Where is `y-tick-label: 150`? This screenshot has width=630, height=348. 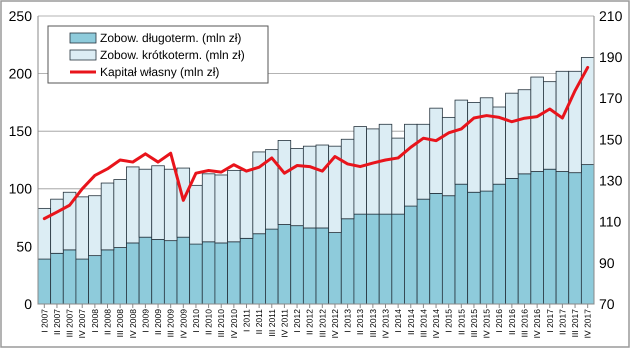 y-tick-label: 150 is located at coordinates (20, 131).